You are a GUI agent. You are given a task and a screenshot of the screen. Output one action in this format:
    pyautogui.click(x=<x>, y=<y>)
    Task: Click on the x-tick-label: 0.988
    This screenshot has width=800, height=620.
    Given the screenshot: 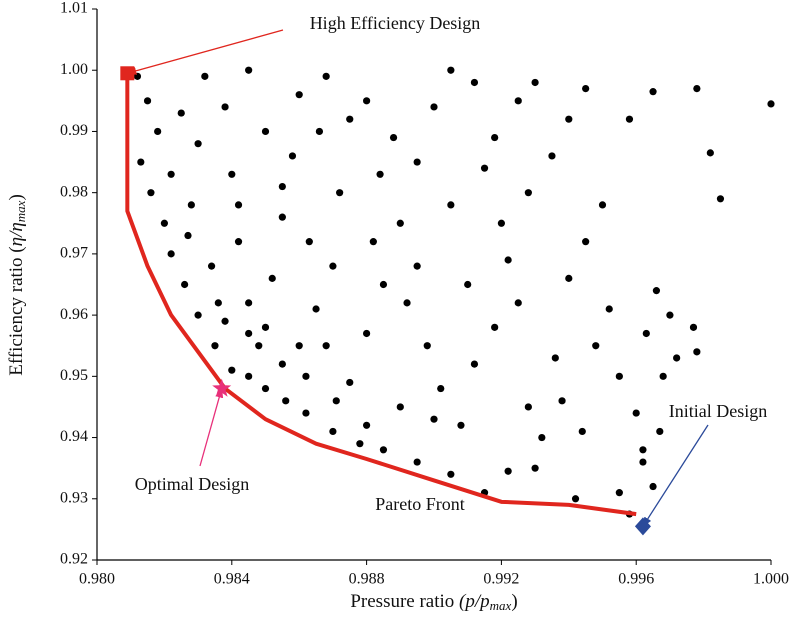 What is the action you would take?
    pyautogui.click(x=367, y=579)
    